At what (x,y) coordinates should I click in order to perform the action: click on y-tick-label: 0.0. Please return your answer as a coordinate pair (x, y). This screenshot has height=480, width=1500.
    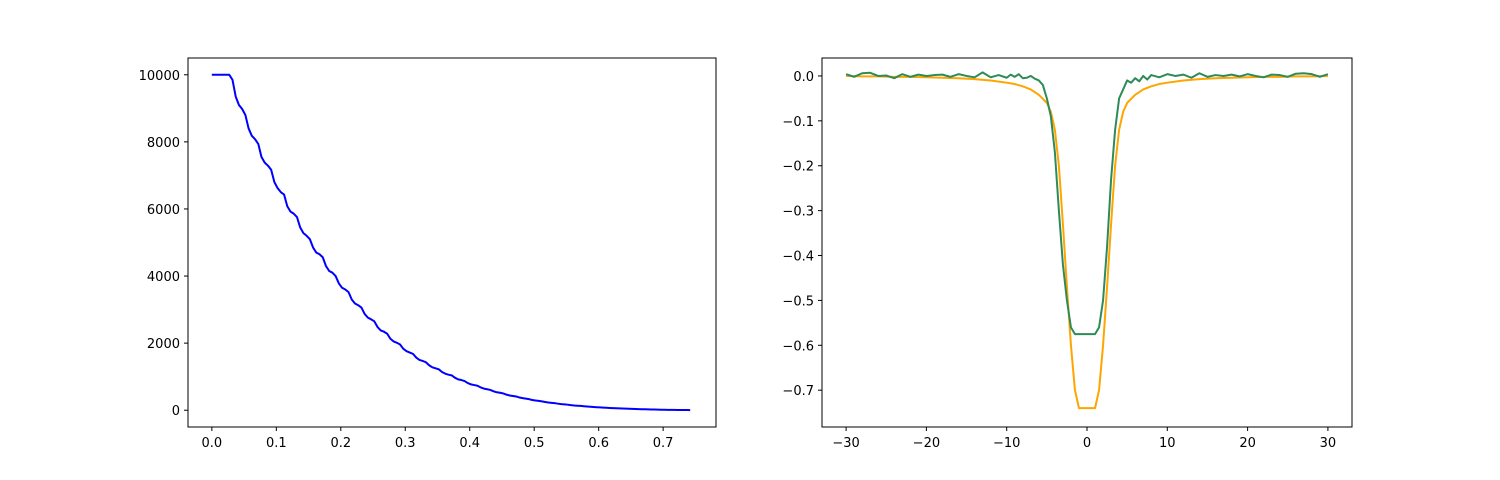
    Looking at the image, I should click on (803, 77).